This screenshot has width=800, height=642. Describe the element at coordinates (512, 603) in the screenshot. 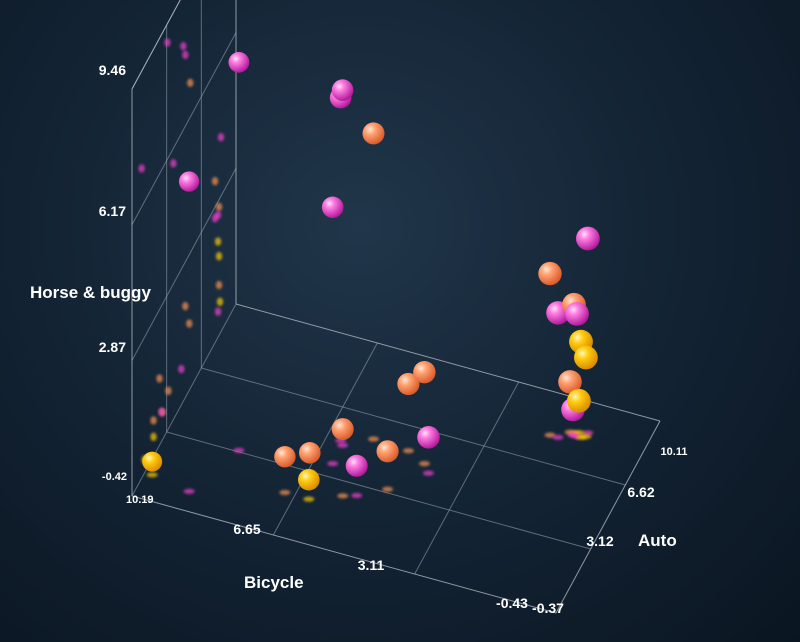

I see `x-tick-label: -0.43` at that location.